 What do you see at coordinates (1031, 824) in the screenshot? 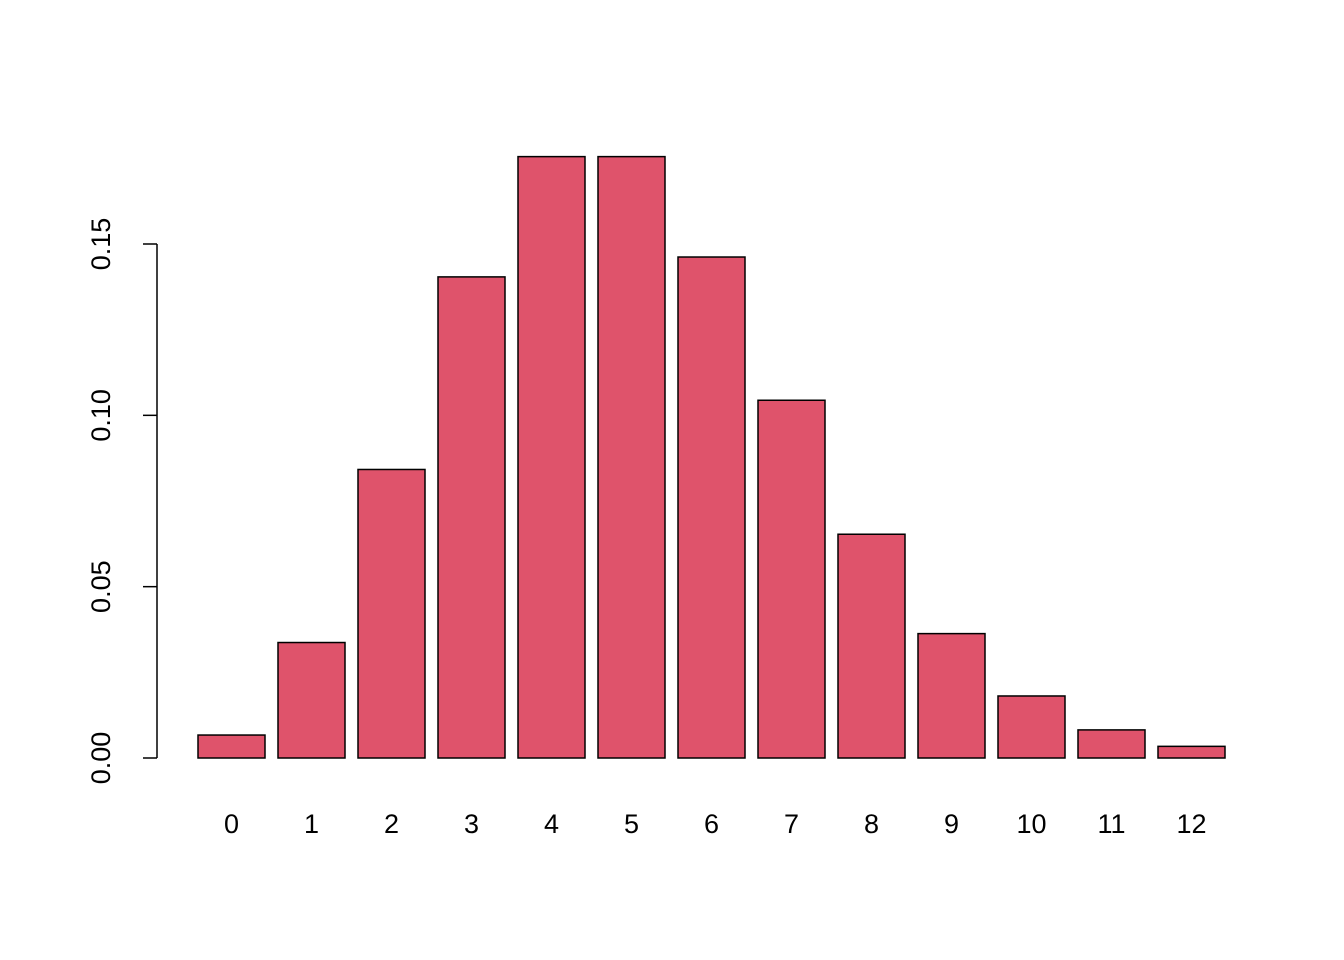
I see `x-tick-label: 10` at bounding box center [1031, 824].